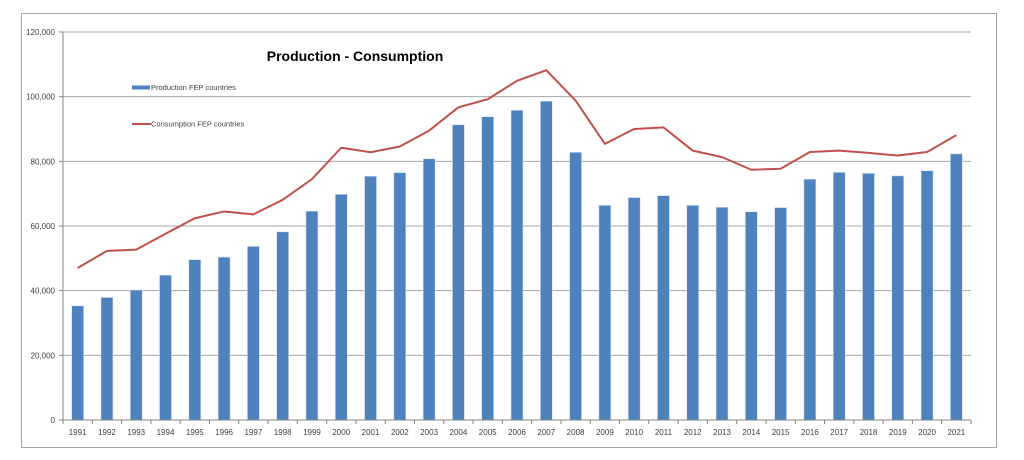 The image size is (1024, 460). What do you see at coordinates (664, 432) in the screenshot?
I see `x-tick-label: 2011` at bounding box center [664, 432].